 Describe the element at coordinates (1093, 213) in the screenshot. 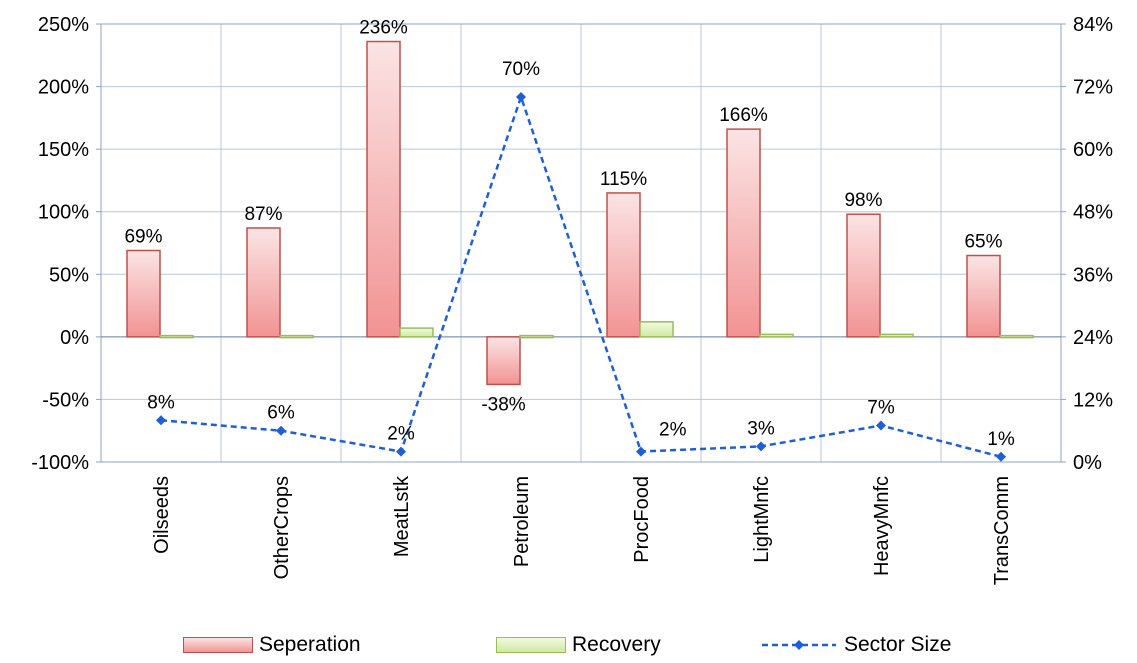

I see `right-axis-tick-label: 48%` at that location.